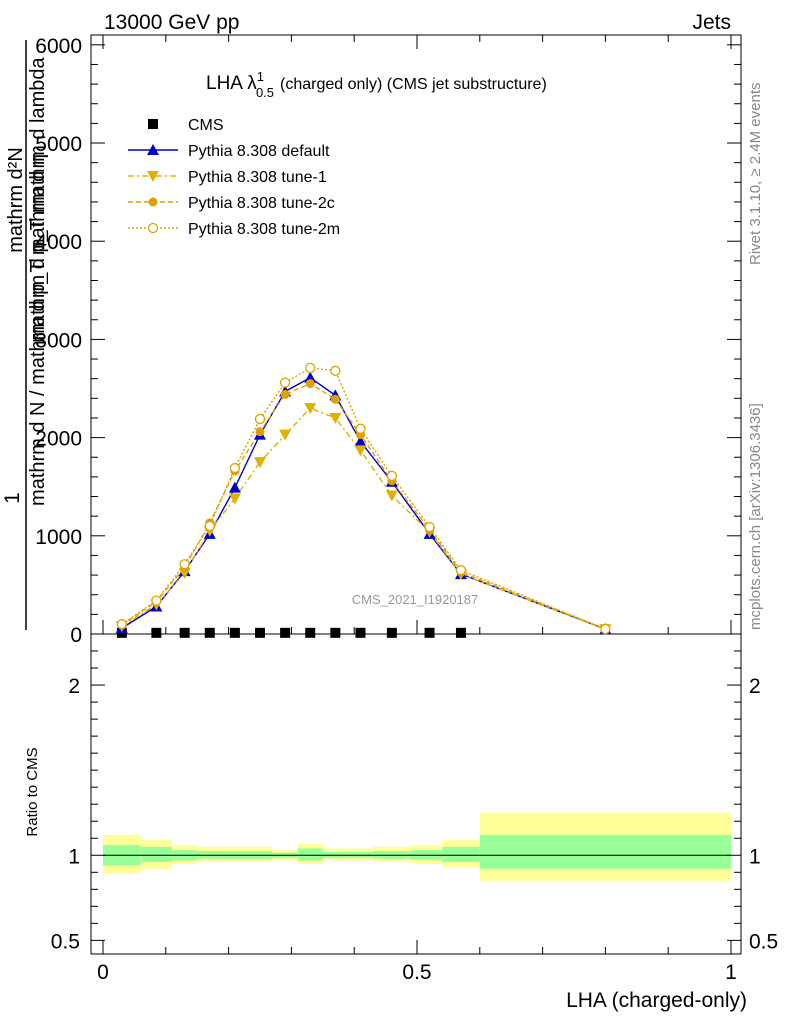  I want to click on header-energy: 13000 GeV pp, so click(171, 22).